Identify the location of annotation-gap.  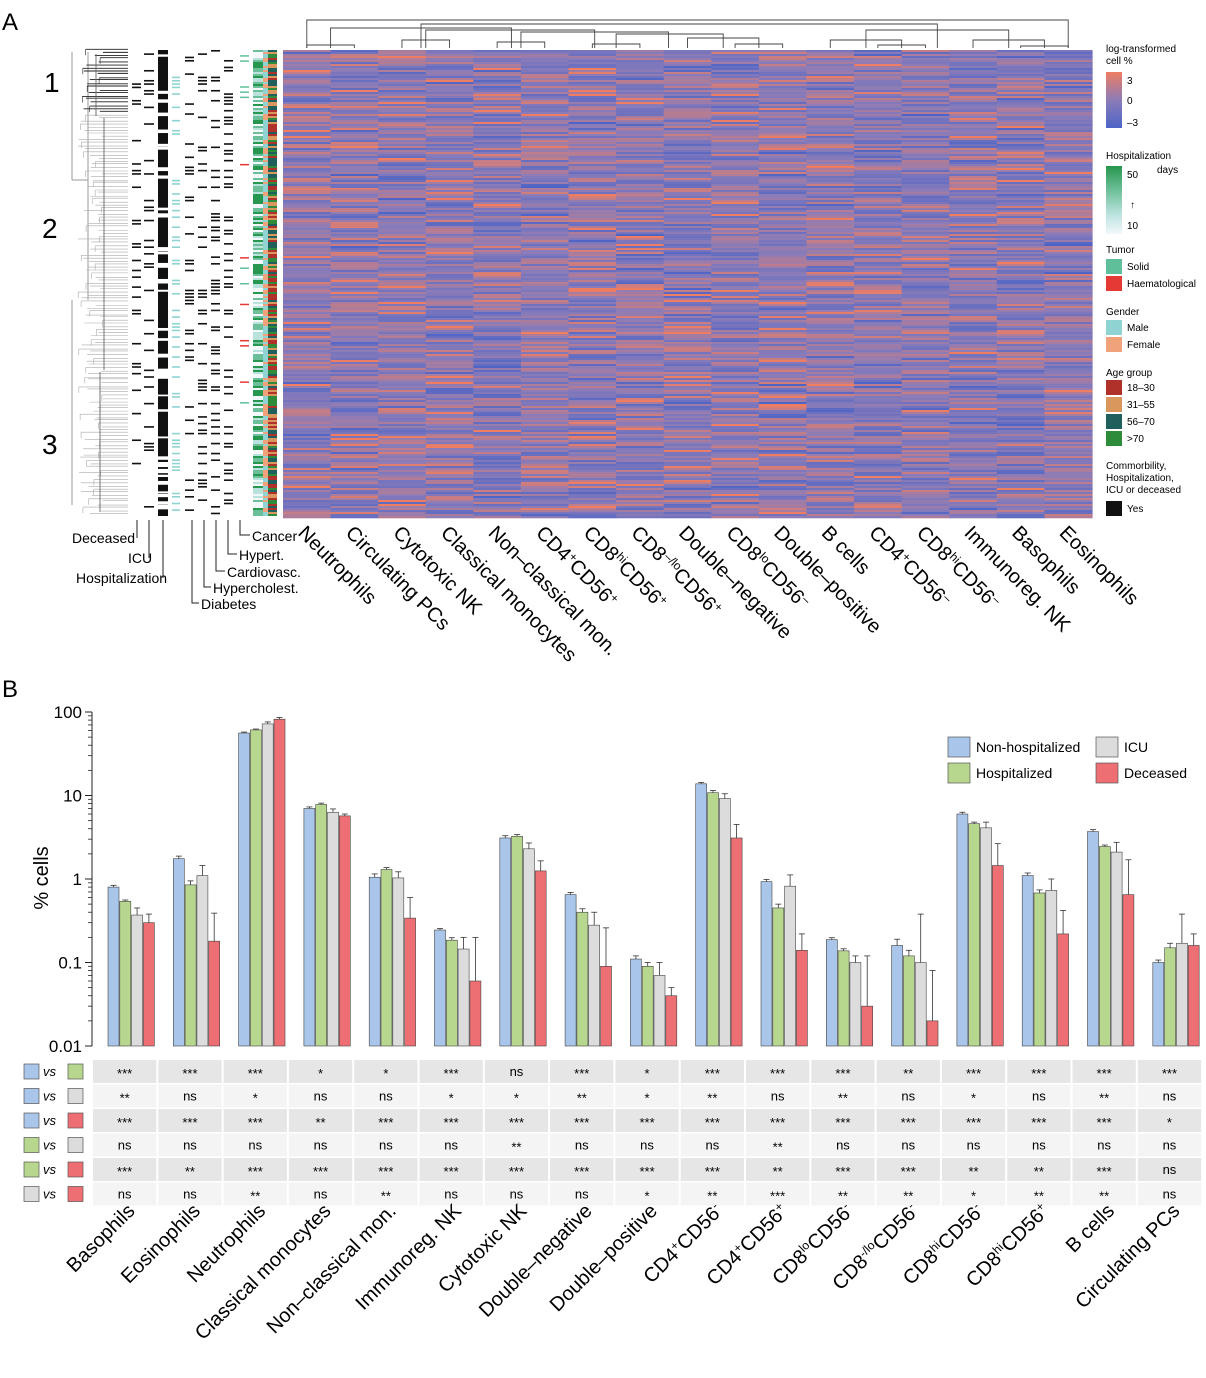
(163, 507).